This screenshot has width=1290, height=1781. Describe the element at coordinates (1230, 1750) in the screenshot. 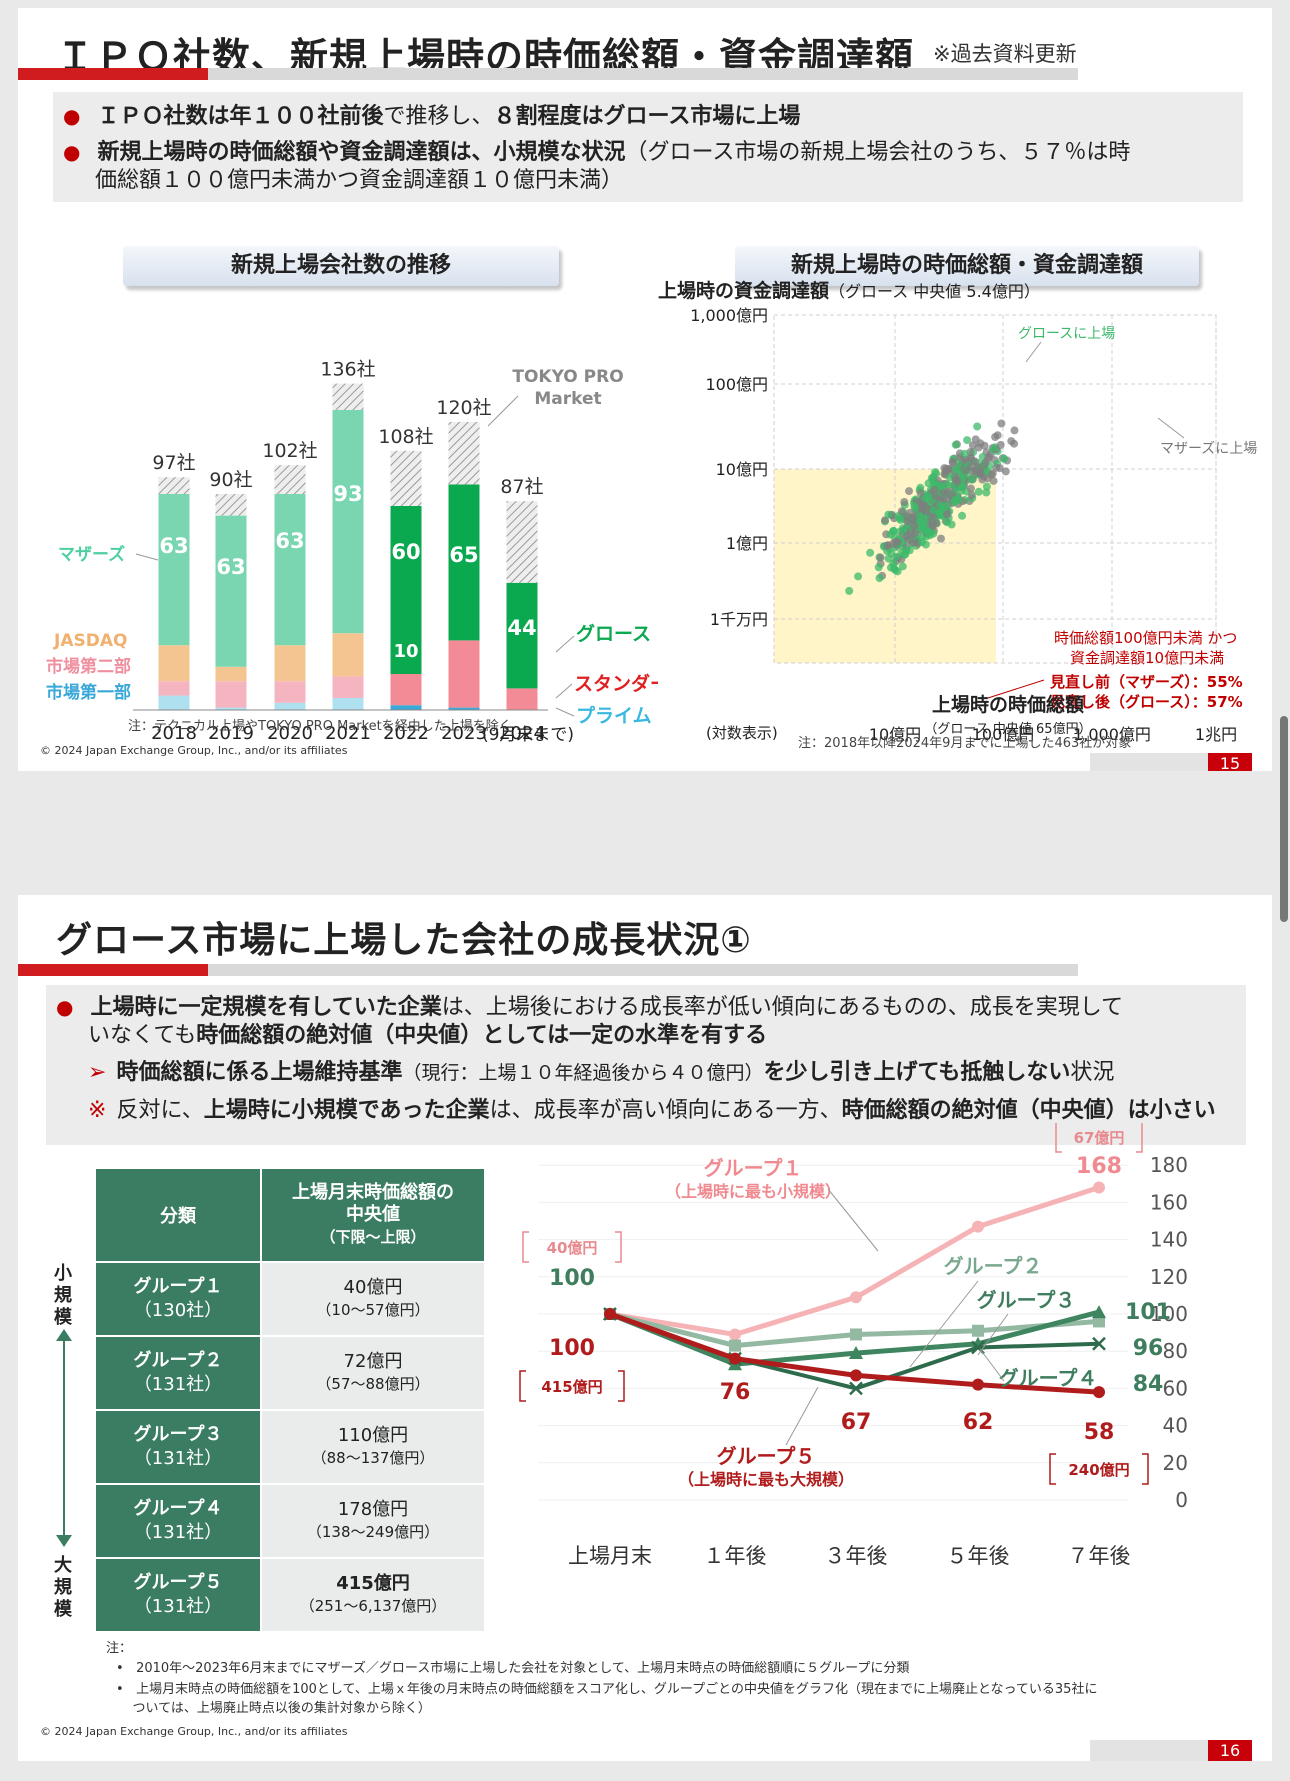

I see `page-number: 16` at that location.